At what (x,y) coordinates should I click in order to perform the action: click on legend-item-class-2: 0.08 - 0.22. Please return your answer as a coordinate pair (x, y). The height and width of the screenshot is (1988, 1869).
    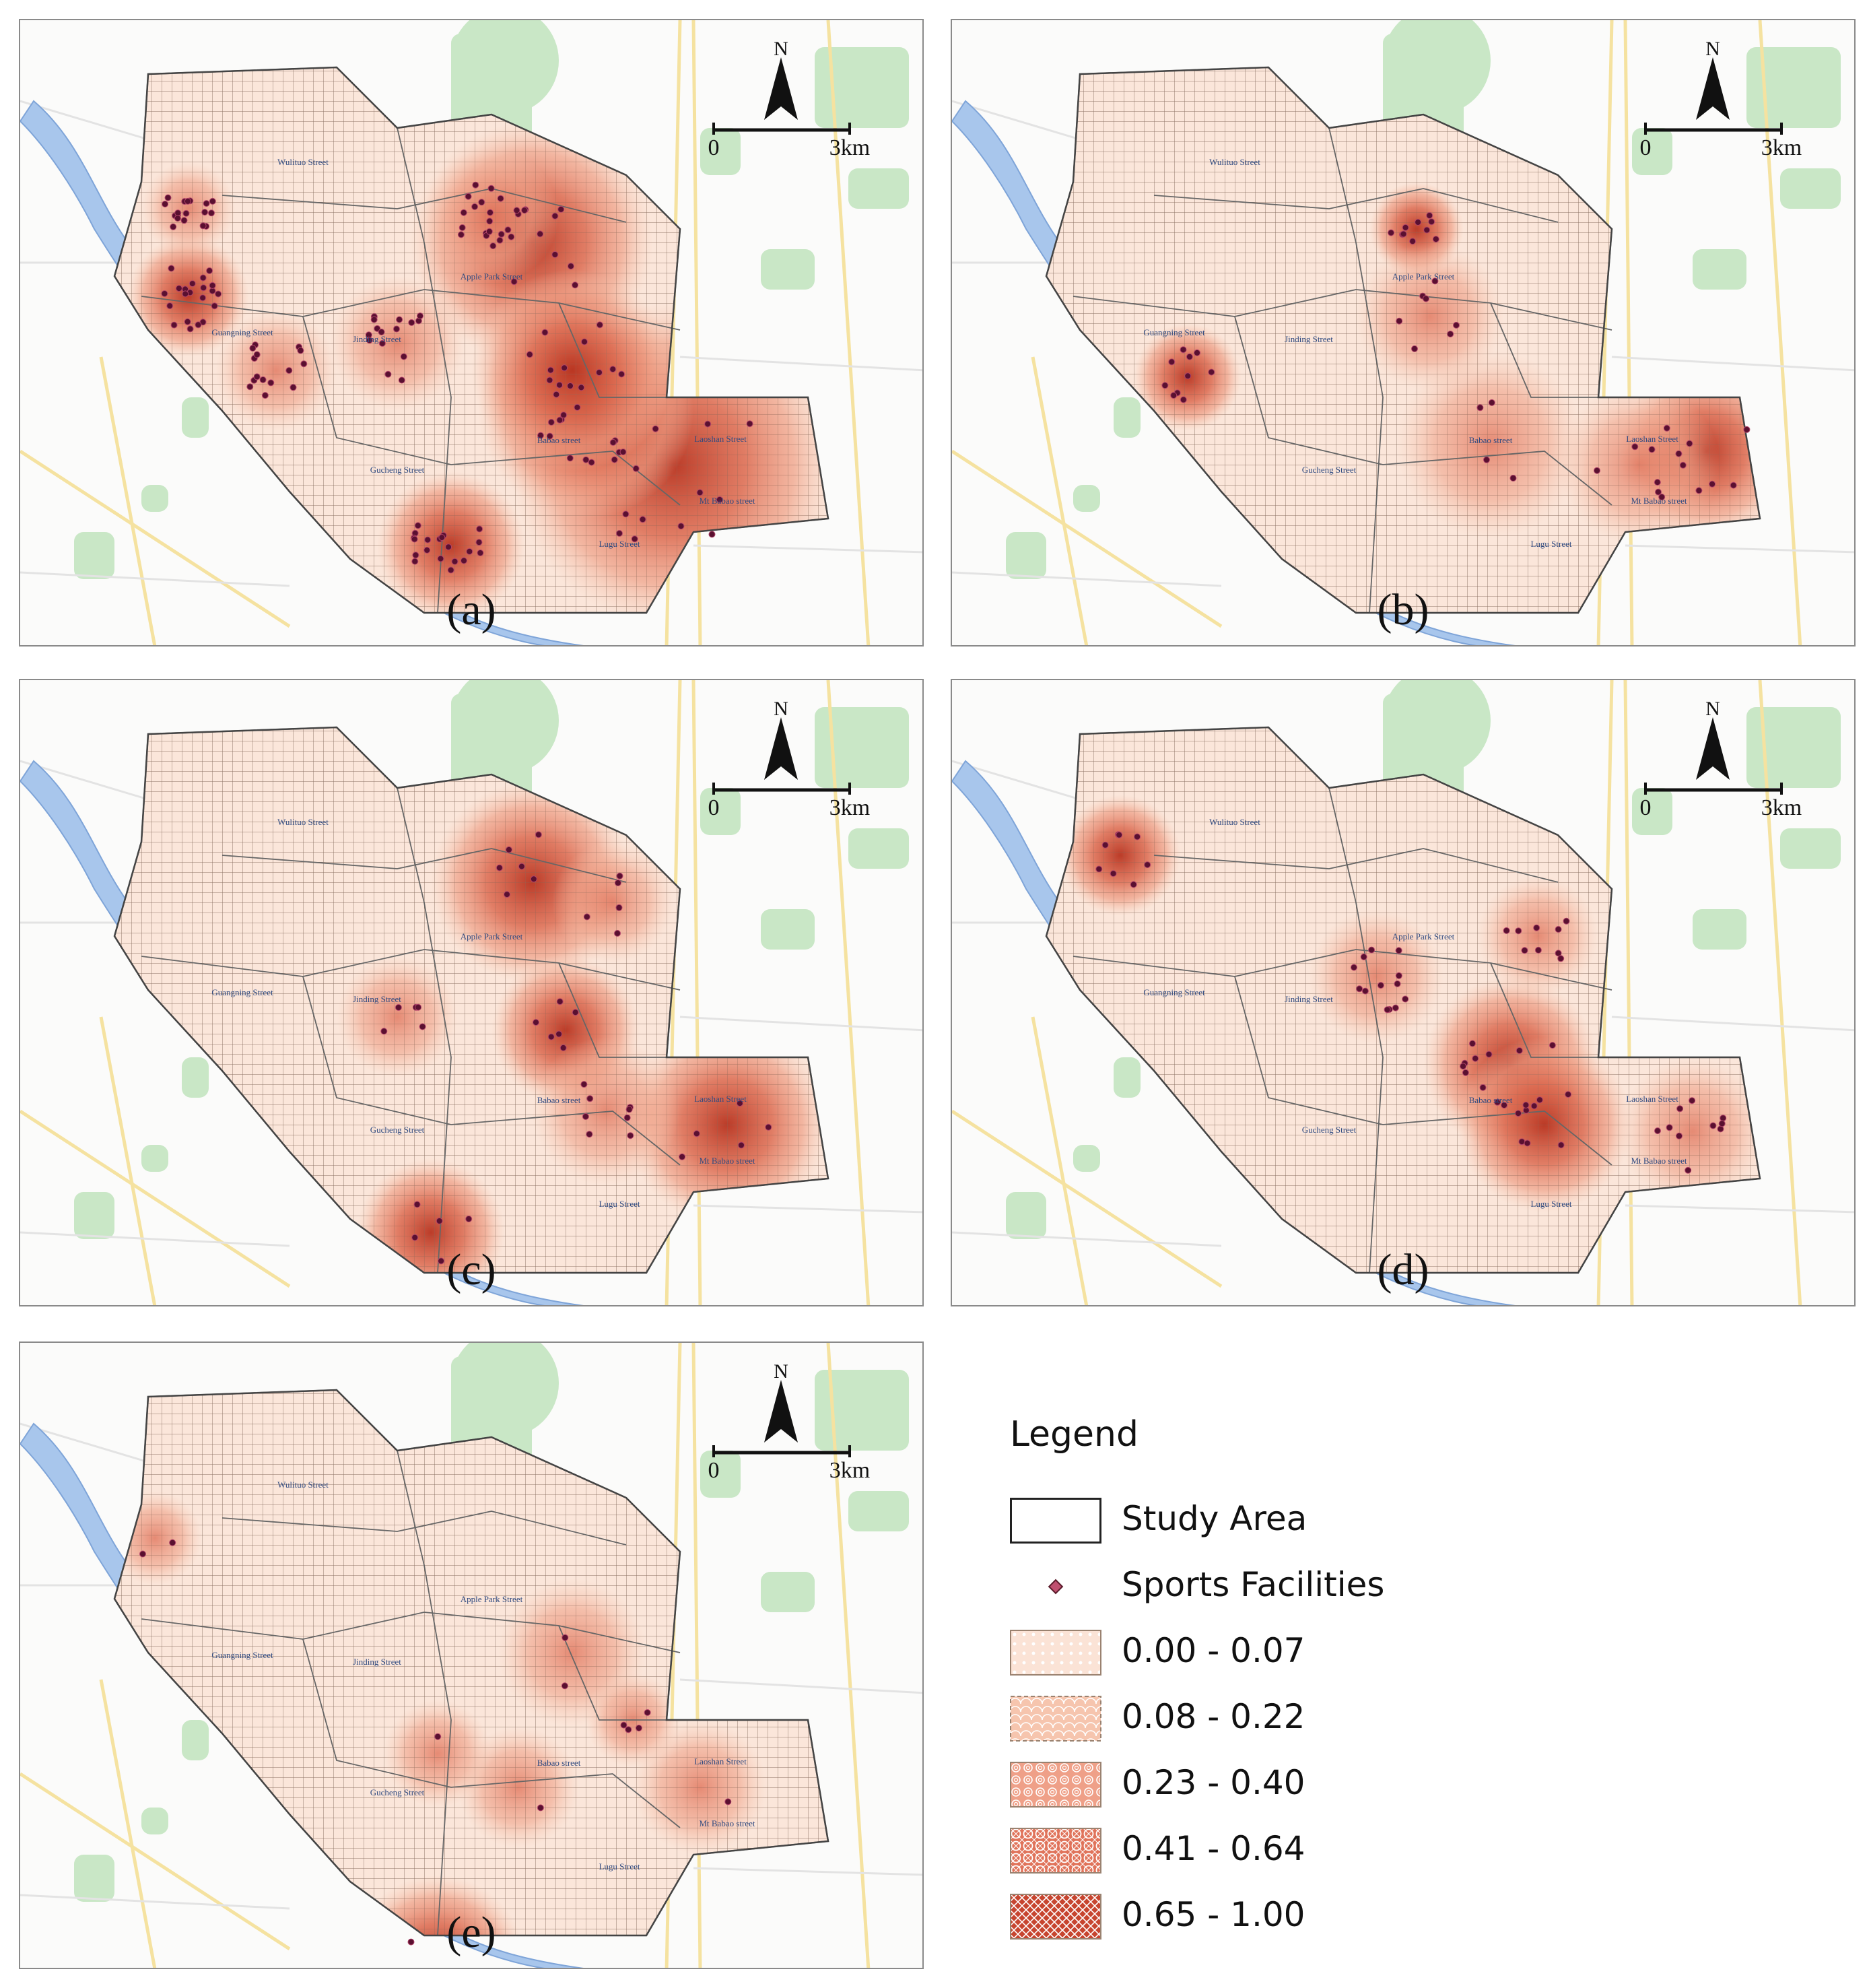
    Looking at the image, I should click on (1272, 1719).